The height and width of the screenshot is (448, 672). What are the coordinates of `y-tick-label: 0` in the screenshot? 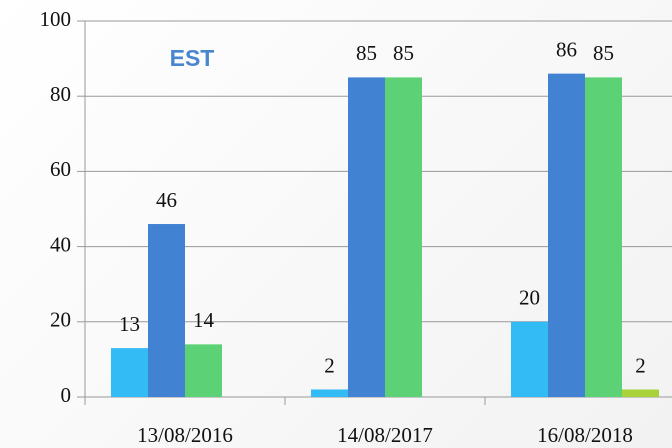 It's located at (66, 395).